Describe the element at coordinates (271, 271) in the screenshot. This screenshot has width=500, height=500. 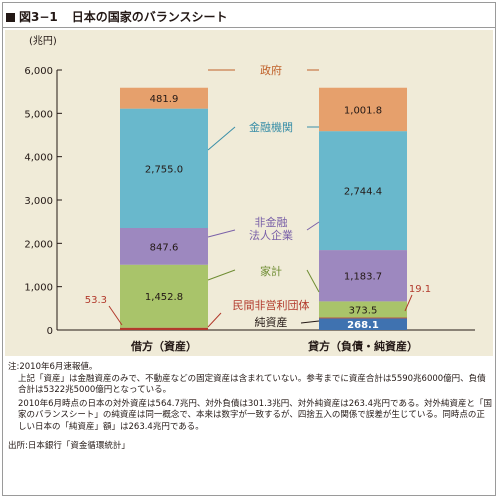
I see `series-annotation-label: 家計` at that location.